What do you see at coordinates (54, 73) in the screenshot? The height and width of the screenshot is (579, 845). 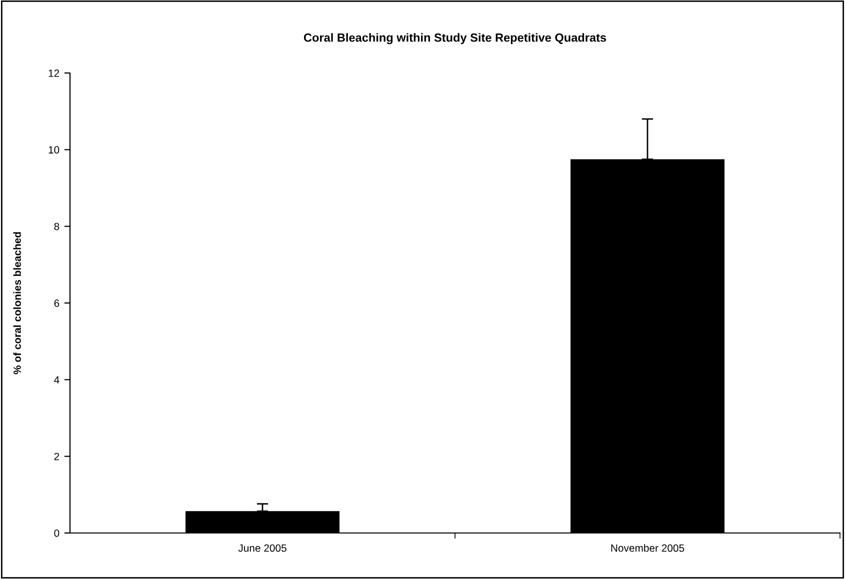 I see `y-tick-label: 12` at bounding box center [54, 73].